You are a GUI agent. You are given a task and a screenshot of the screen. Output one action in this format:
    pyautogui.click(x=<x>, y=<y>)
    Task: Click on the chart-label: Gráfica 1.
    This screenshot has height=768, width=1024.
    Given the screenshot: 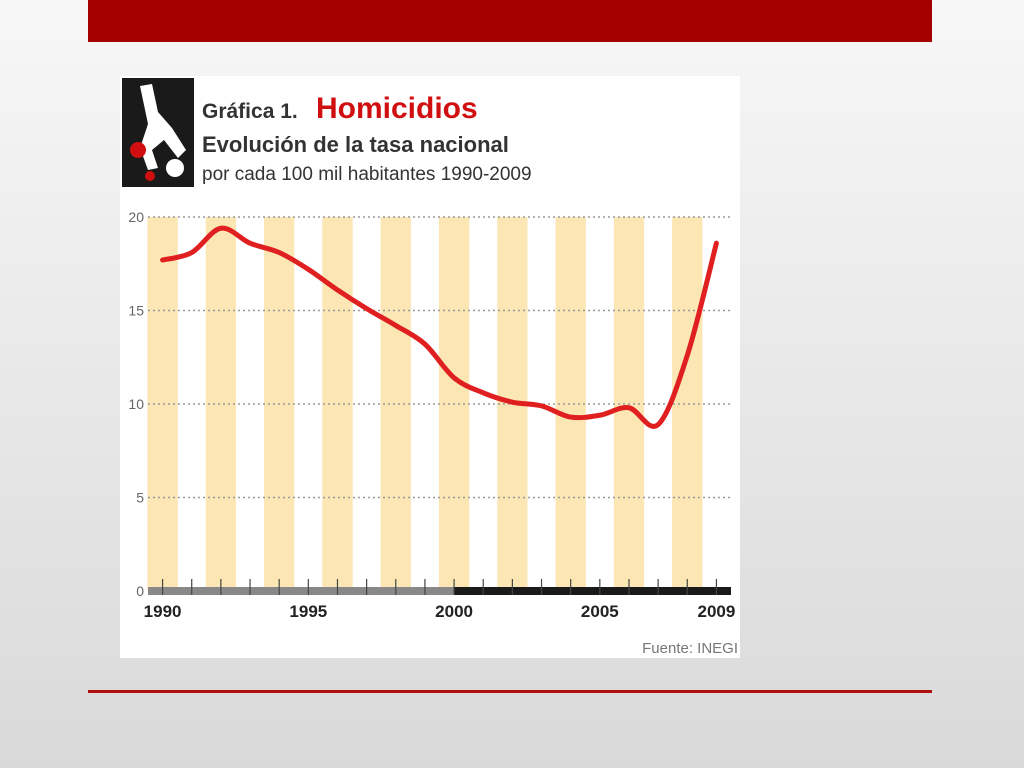 What is the action you would take?
    pyautogui.click(x=250, y=111)
    